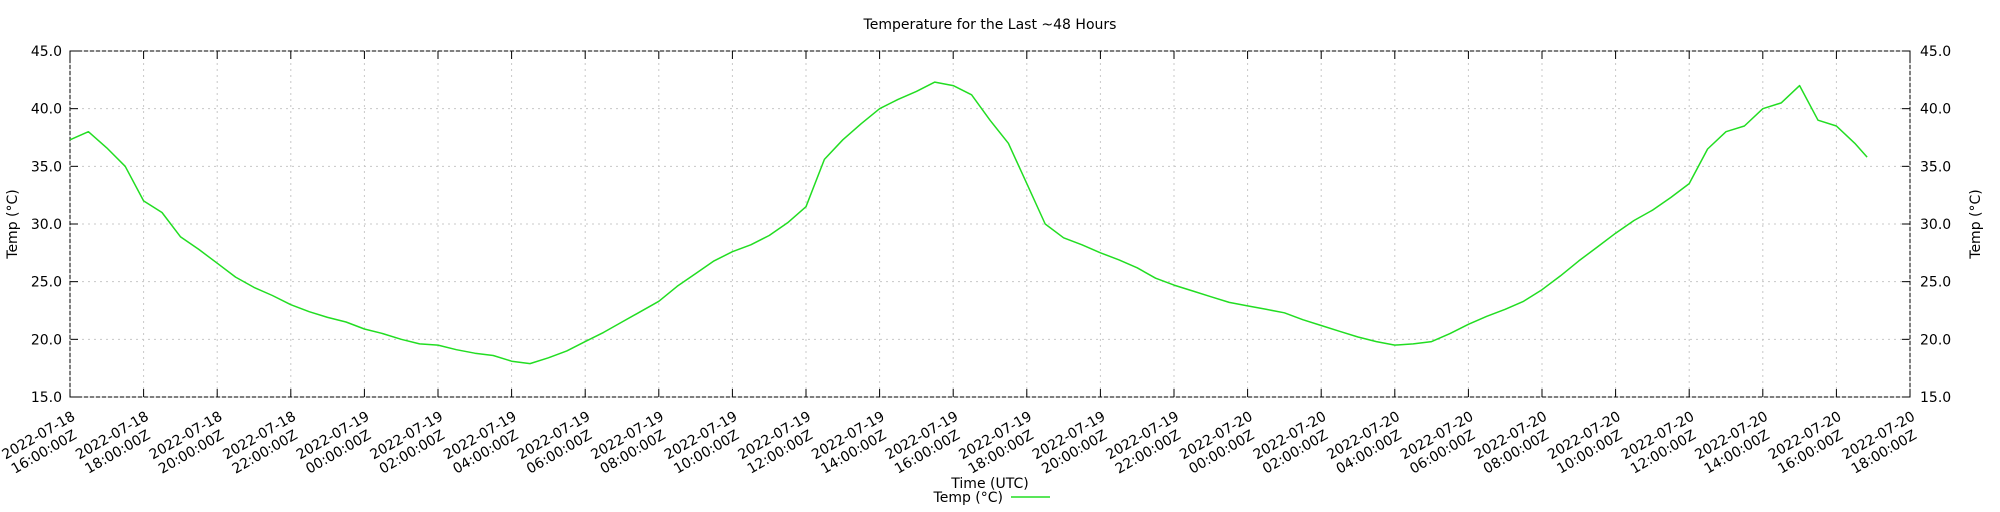 The height and width of the screenshot is (512, 2000). I want to click on x-tick-label: 2022-07-1922:00:00Z, so click(1147, 443).